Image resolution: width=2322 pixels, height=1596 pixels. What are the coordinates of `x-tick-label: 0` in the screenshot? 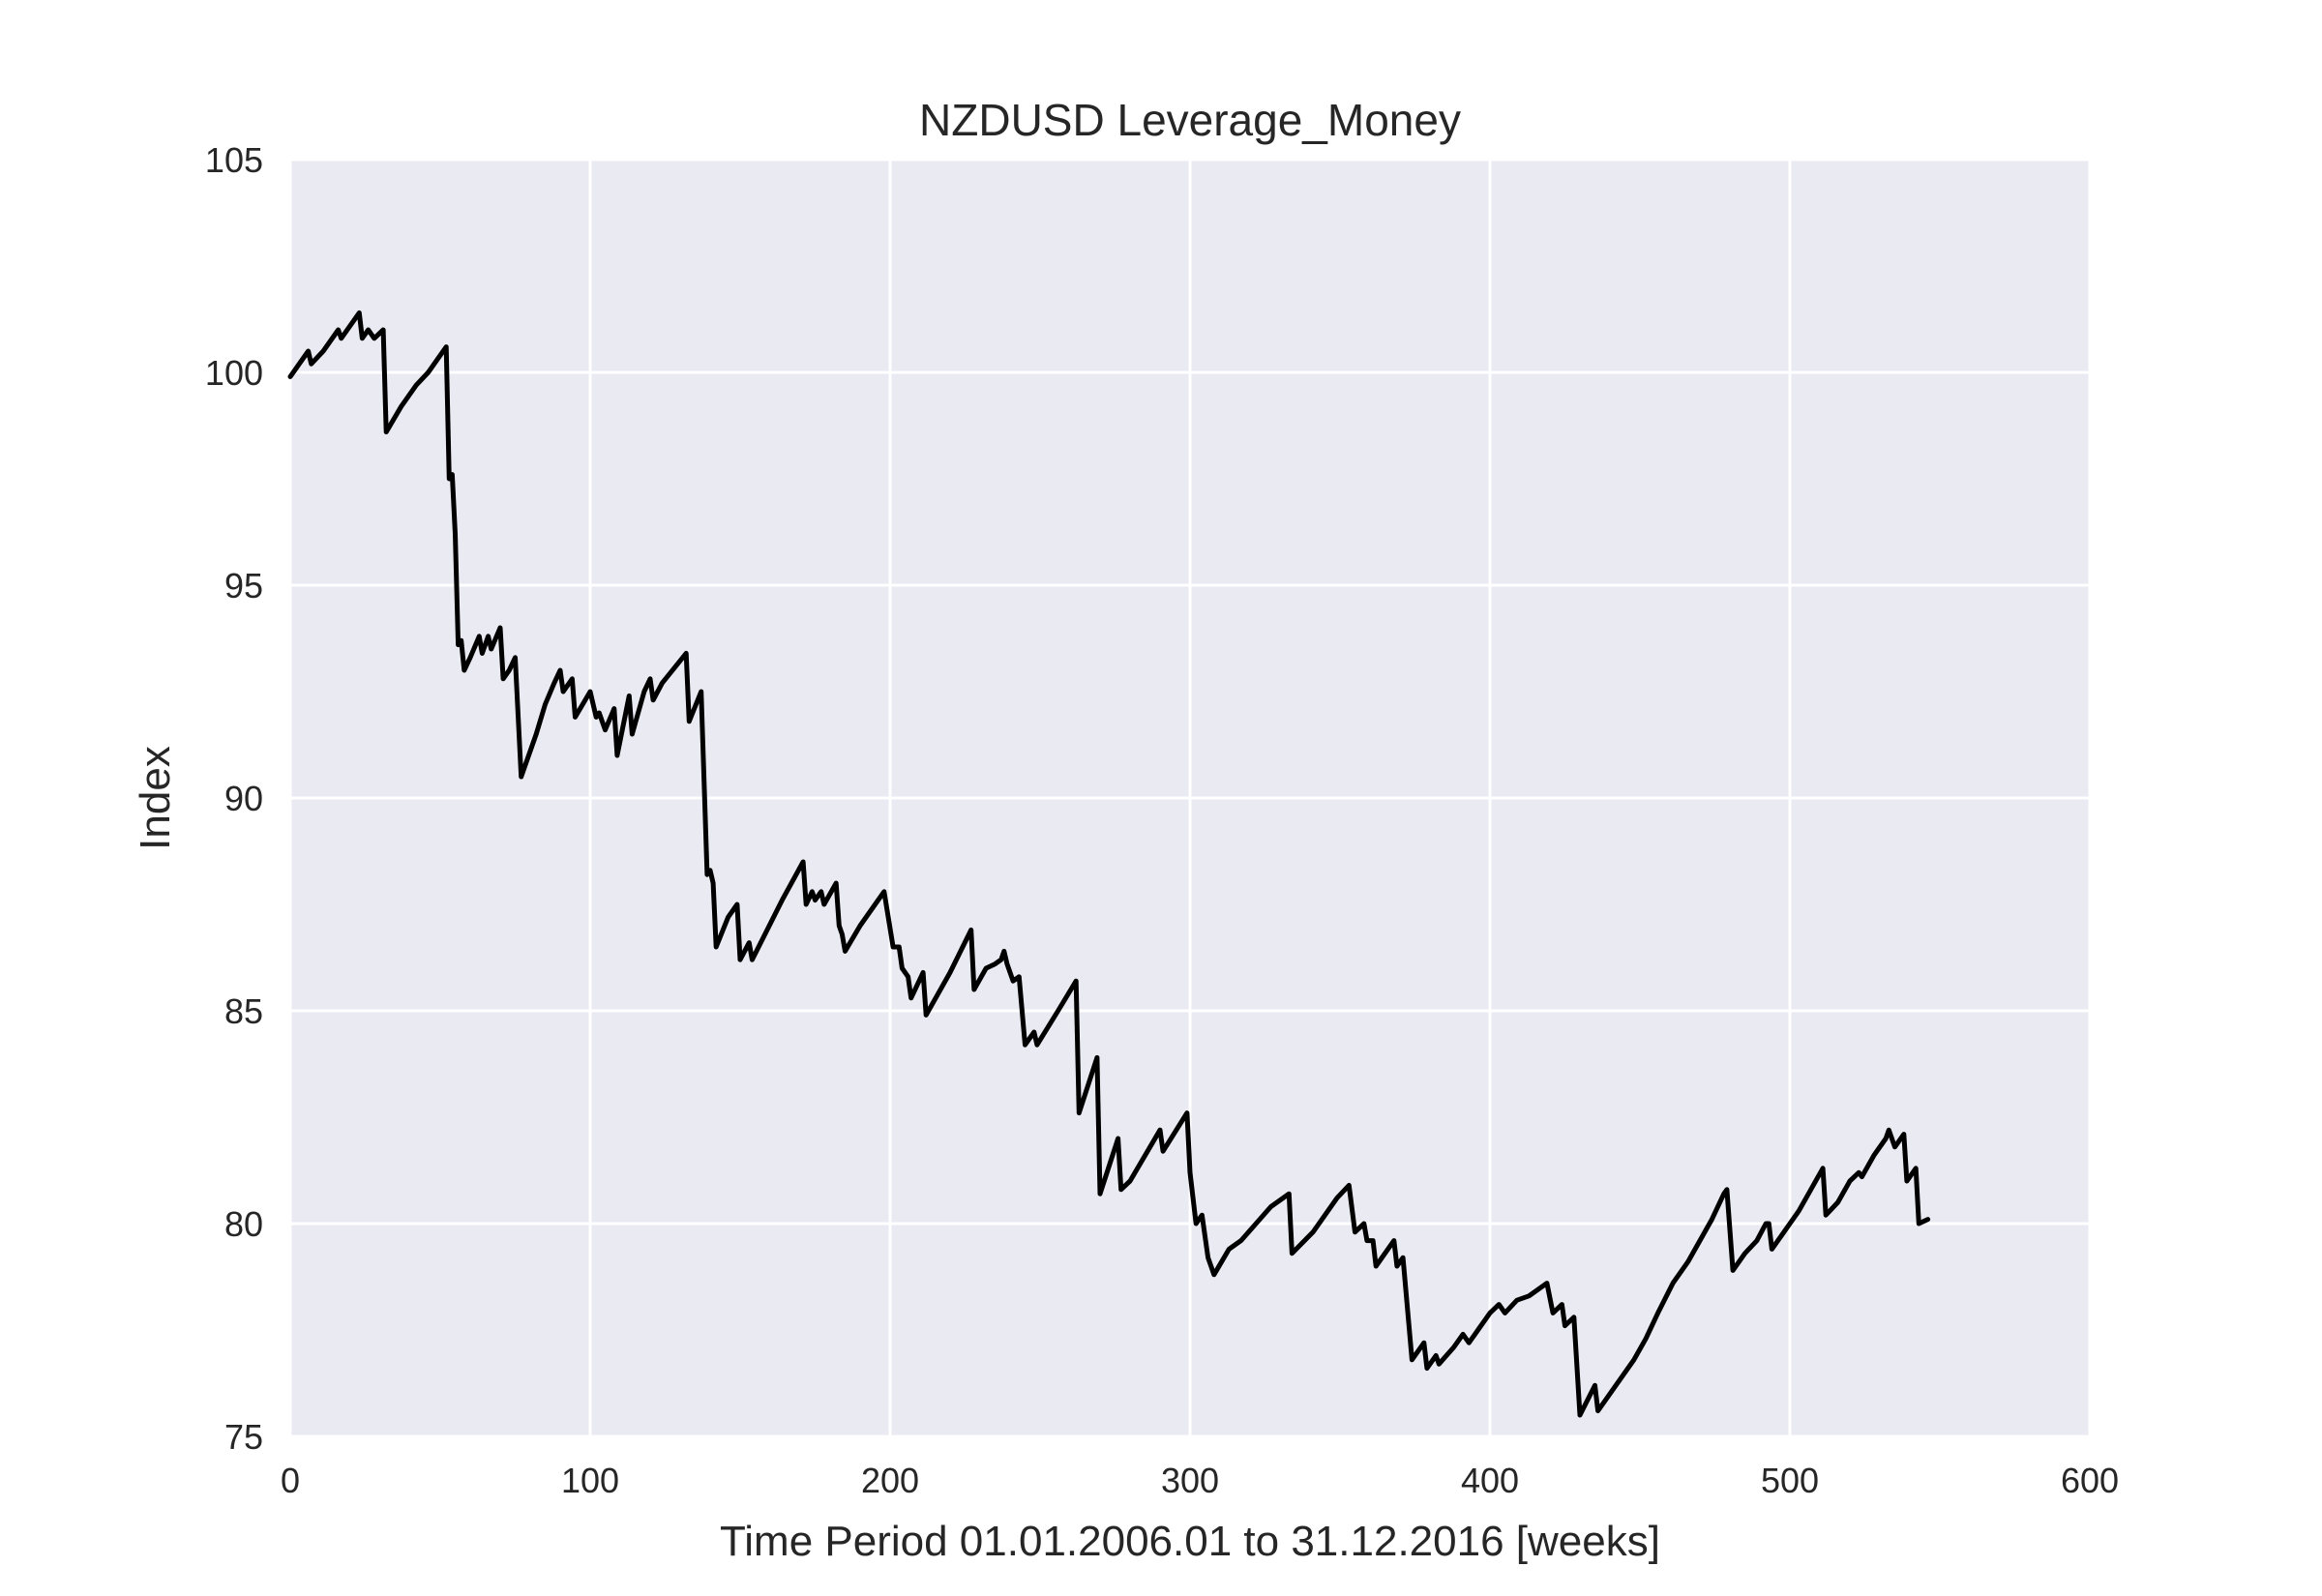 It's located at (290, 1480).